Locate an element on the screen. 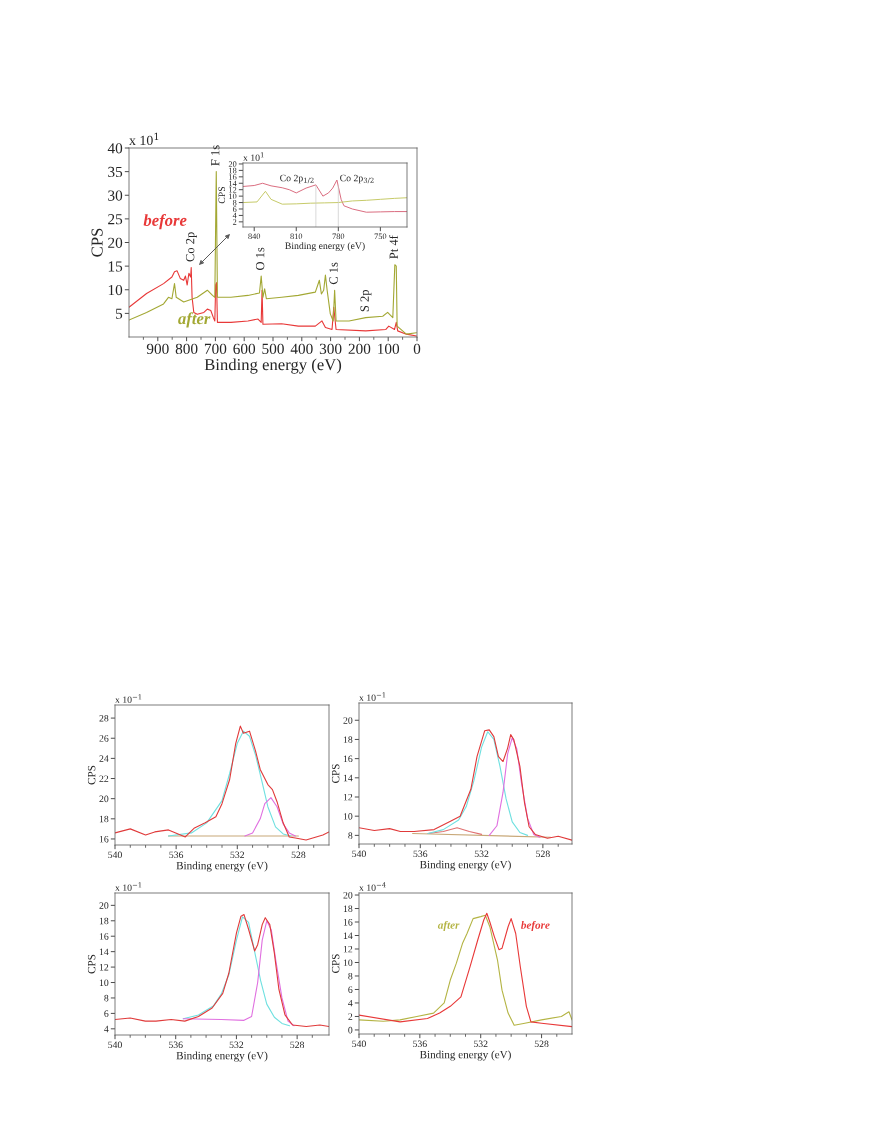  x-tick-label: 300 is located at coordinates (330, 348).